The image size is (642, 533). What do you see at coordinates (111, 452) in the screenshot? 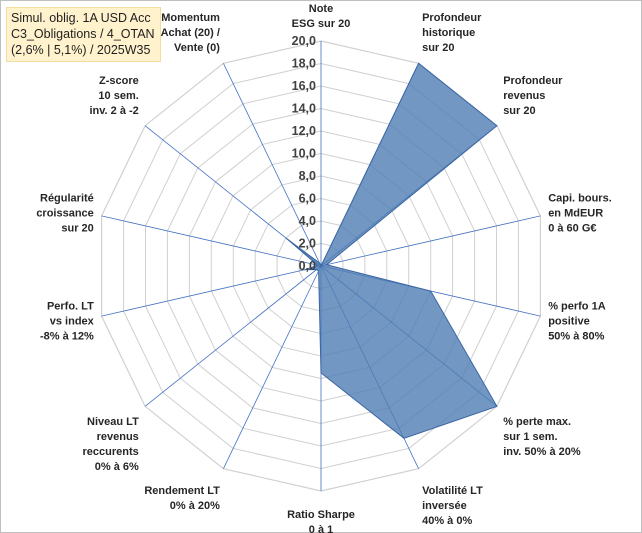
I see `axis-label-line: reccurents` at bounding box center [111, 452].